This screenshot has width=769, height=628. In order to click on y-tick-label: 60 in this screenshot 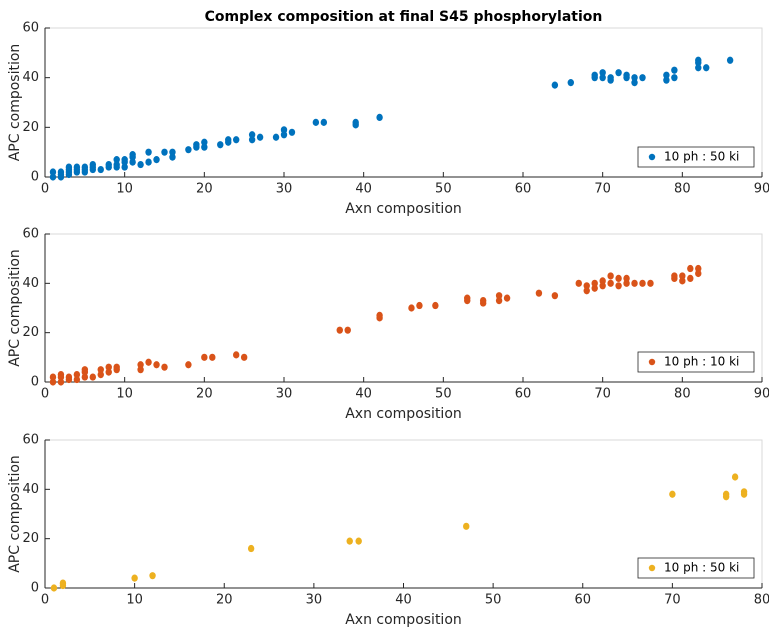, I will do `click(30, 440)`.